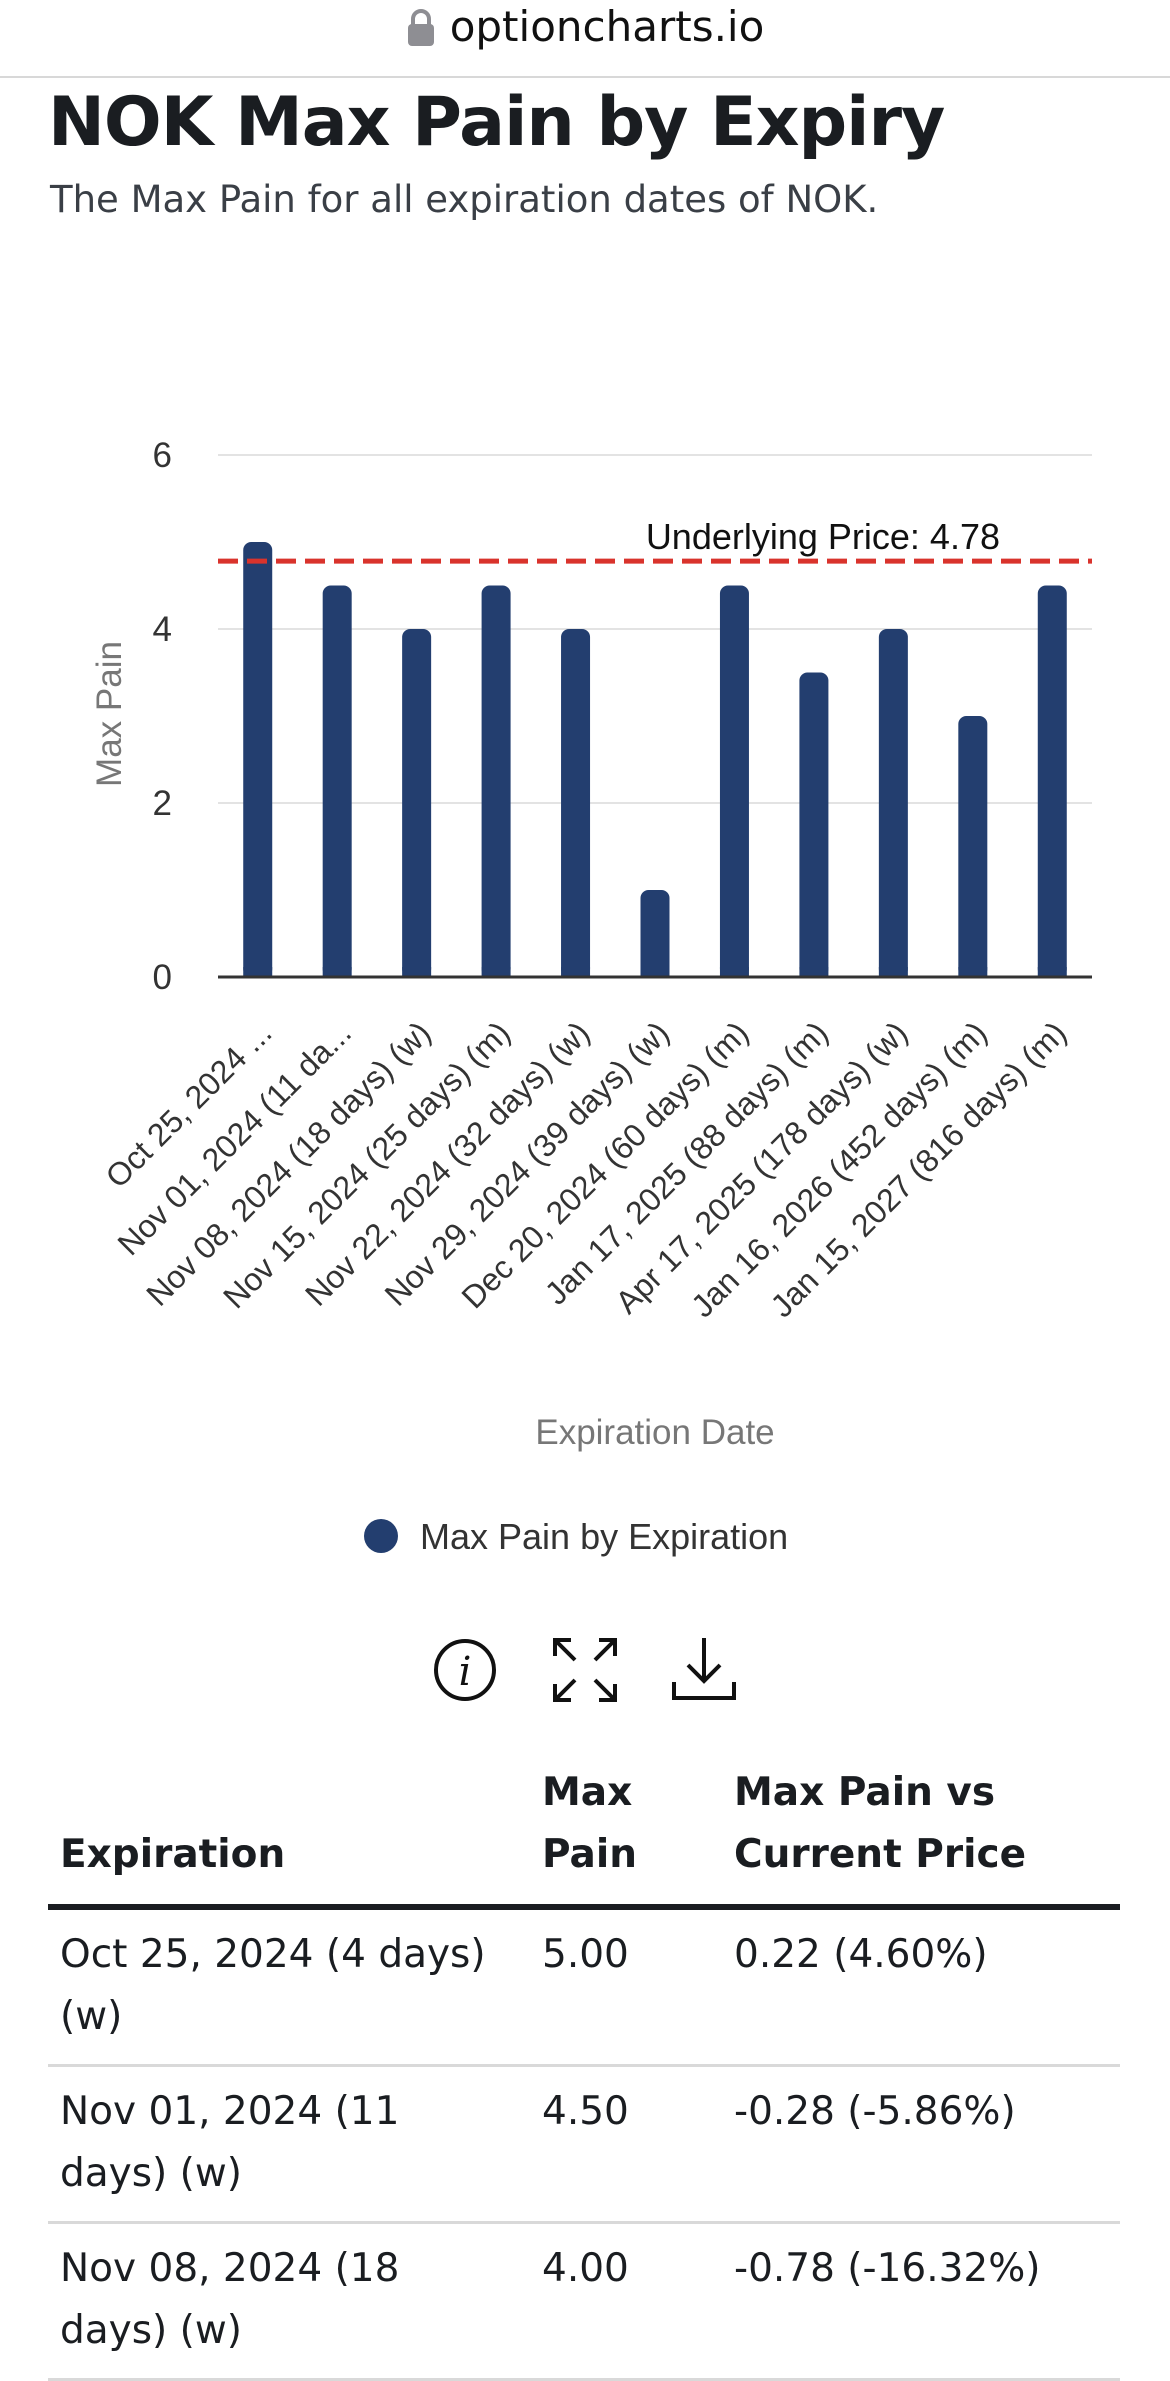 The width and height of the screenshot is (1170, 2381). What do you see at coordinates (921, 2301) in the screenshot?
I see `cell-vs-price: -0.78 (-16.32%)` at bounding box center [921, 2301].